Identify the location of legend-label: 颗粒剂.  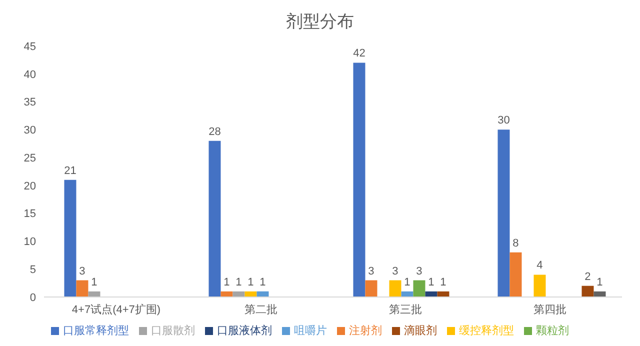
(552, 331).